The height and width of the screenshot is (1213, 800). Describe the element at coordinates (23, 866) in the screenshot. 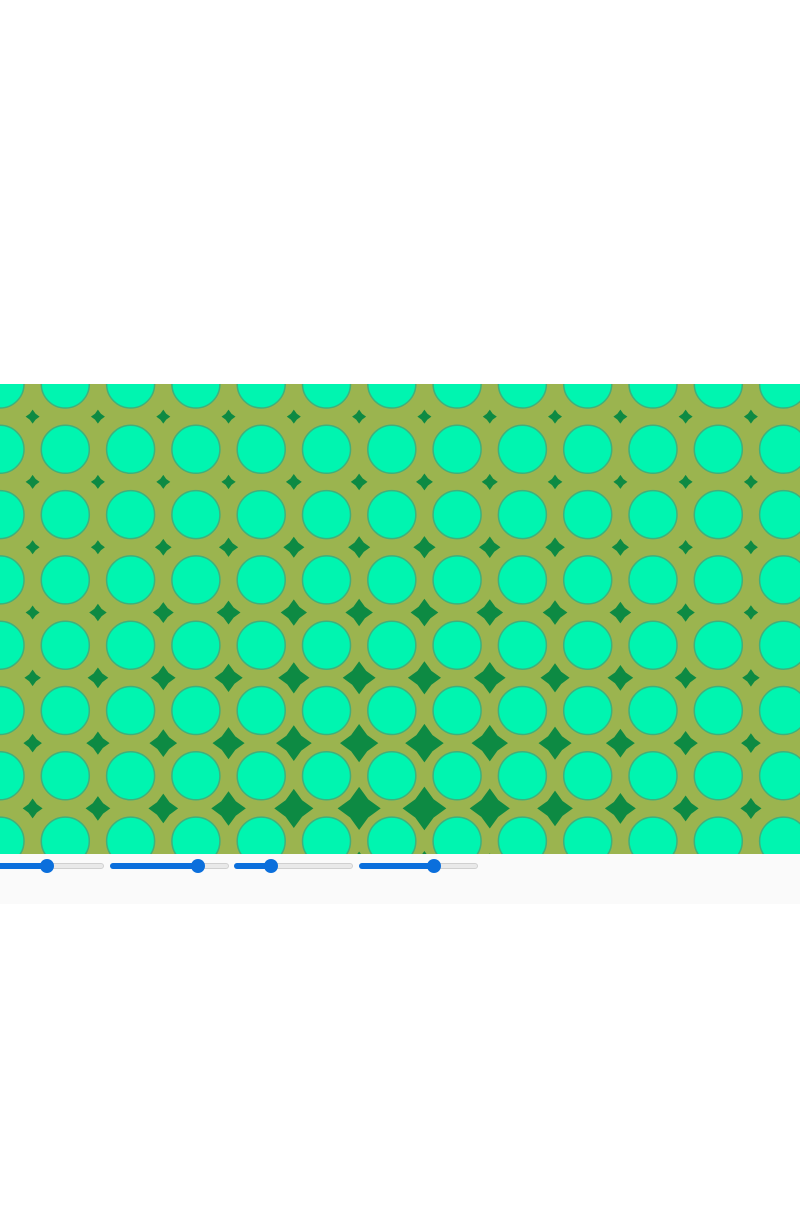

I see `slider-fill` at that location.